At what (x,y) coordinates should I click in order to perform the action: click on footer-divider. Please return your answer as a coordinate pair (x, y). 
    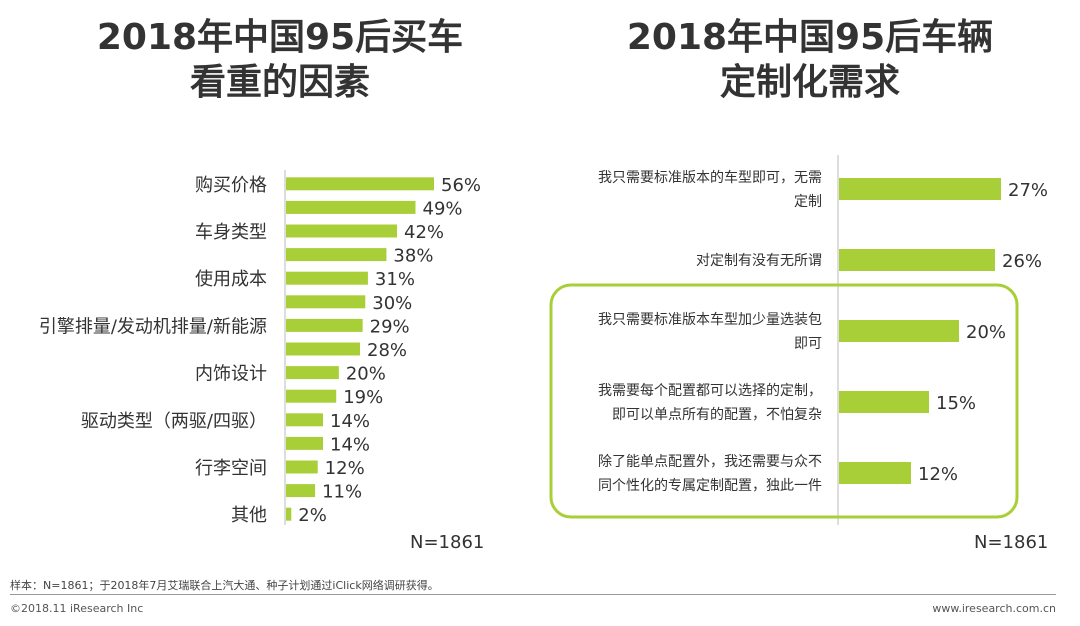
    Looking at the image, I should click on (533, 594).